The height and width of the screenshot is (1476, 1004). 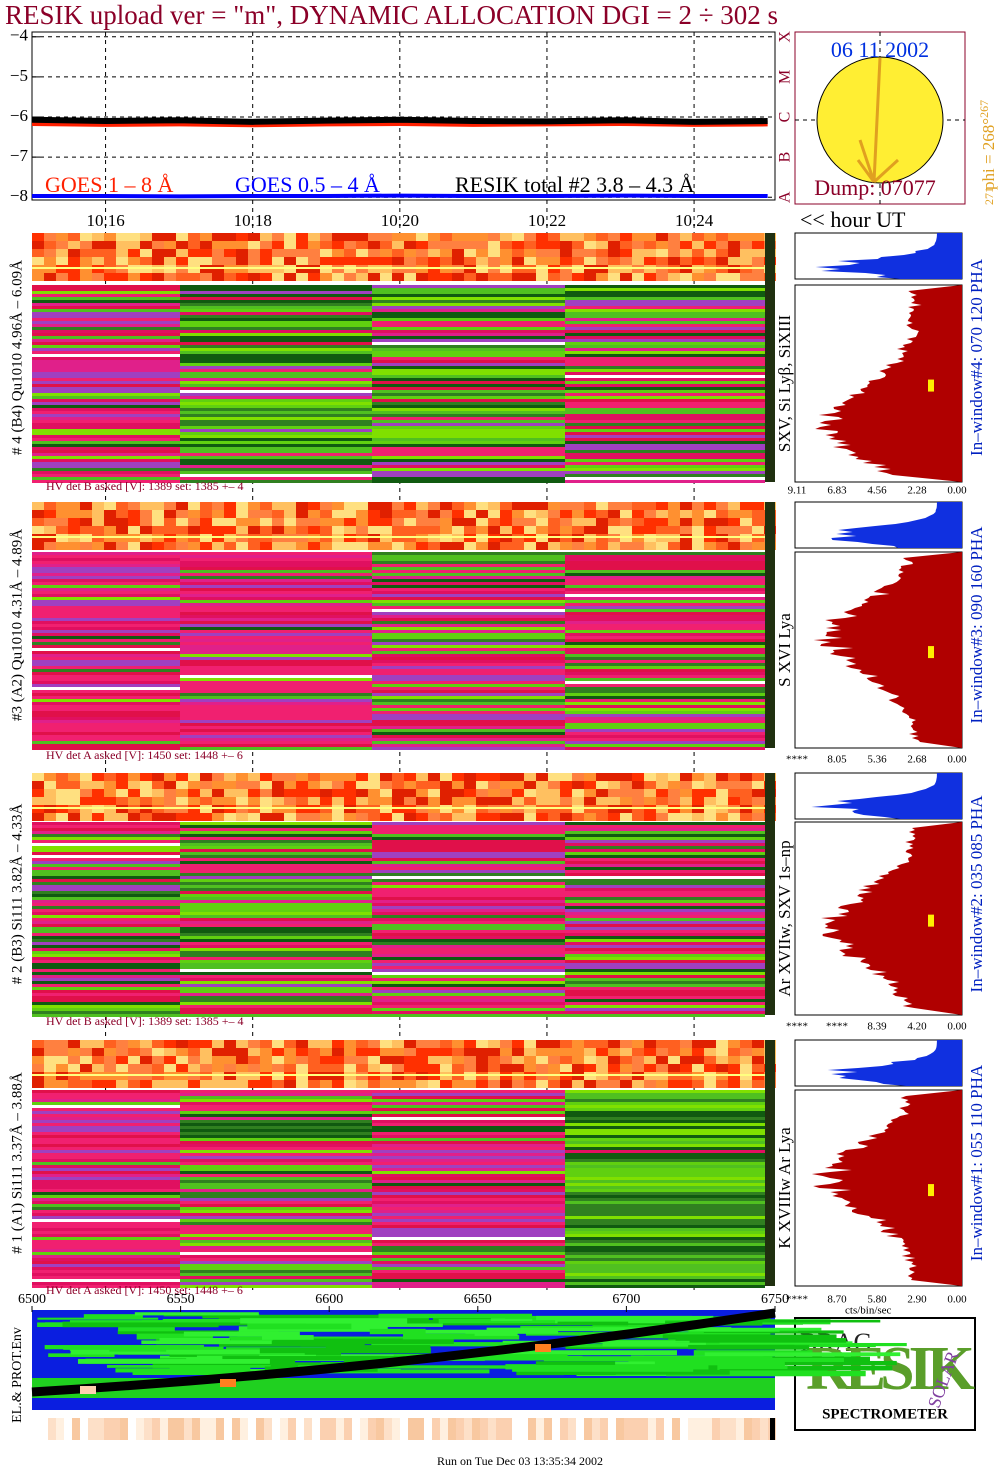 What do you see at coordinates (32, 1299) in the screenshot?
I see `channel-tick-label: 6500` at bounding box center [32, 1299].